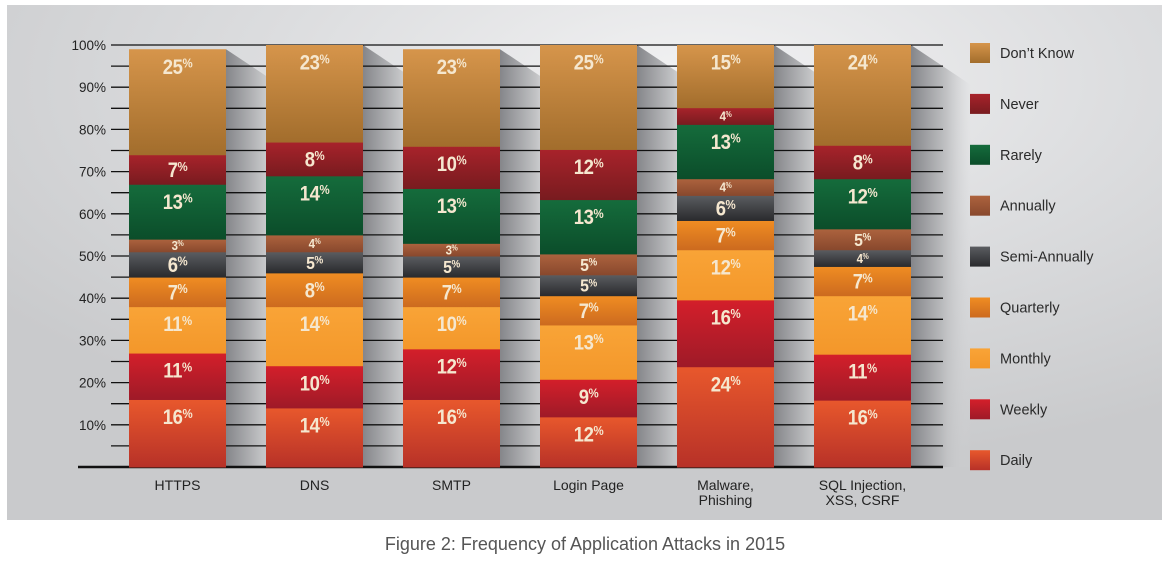 This screenshot has height=562, width=1168. I want to click on bar-group: 24% 16% 12% 7% 6% 4% 13% 4% 15%, so click(725, 256).